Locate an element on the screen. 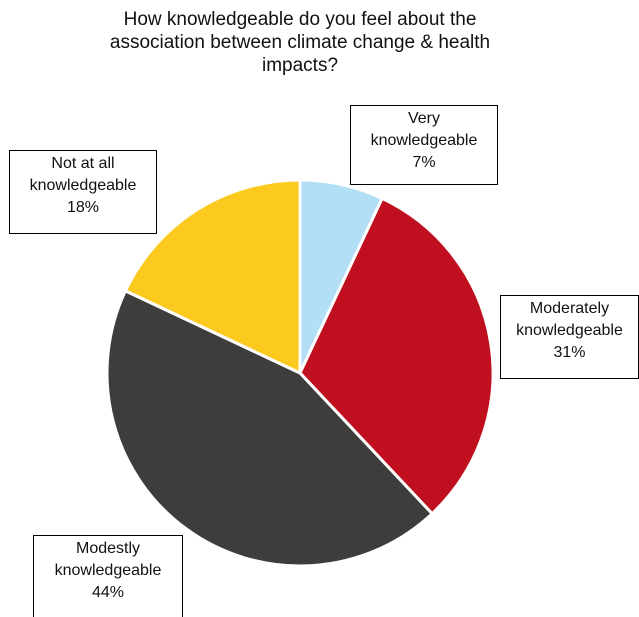  slice-label-not-at-all-line-2: knowledgeable is located at coordinates (83, 185).